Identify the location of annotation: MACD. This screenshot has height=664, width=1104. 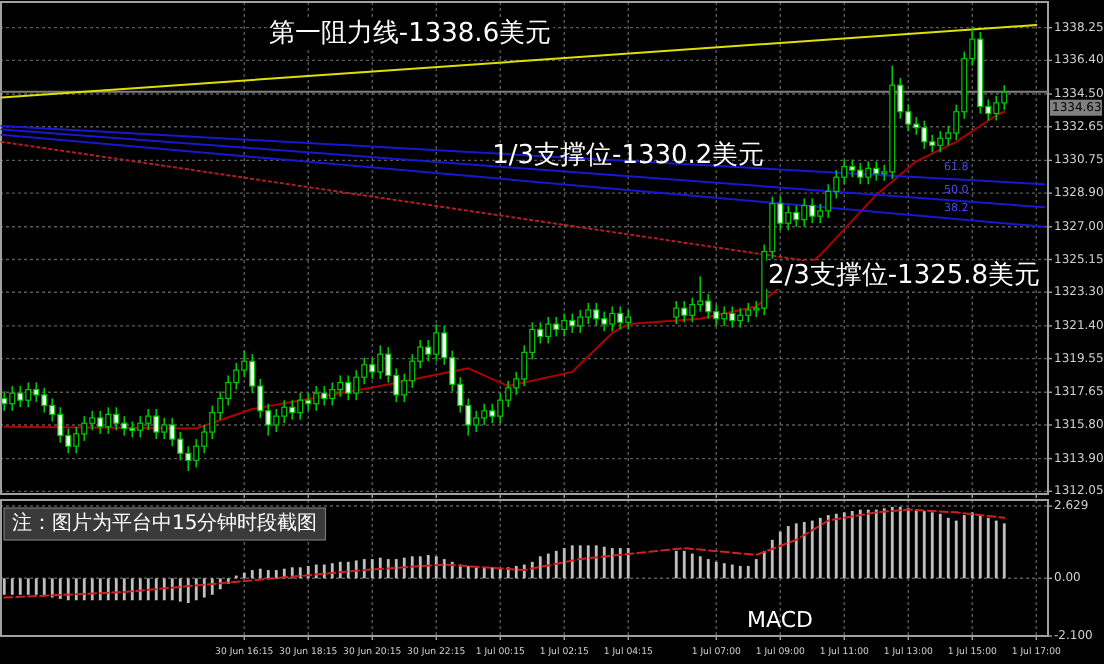
(780, 620).